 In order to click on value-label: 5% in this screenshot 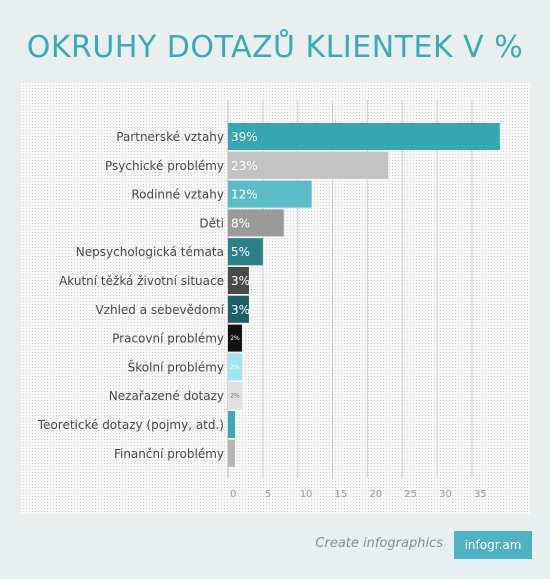, I will do `click(240, 252)`.